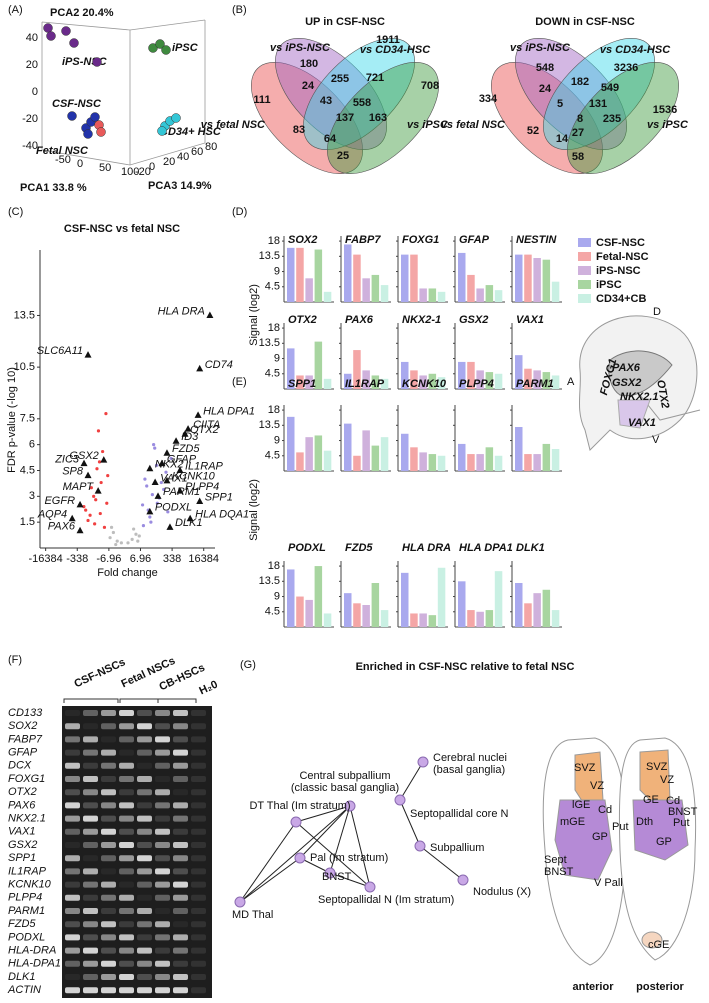 Image resolution: width=709 pixels, height=1003 pixels. I want to click on region-label: mGE, so click(572, 822).